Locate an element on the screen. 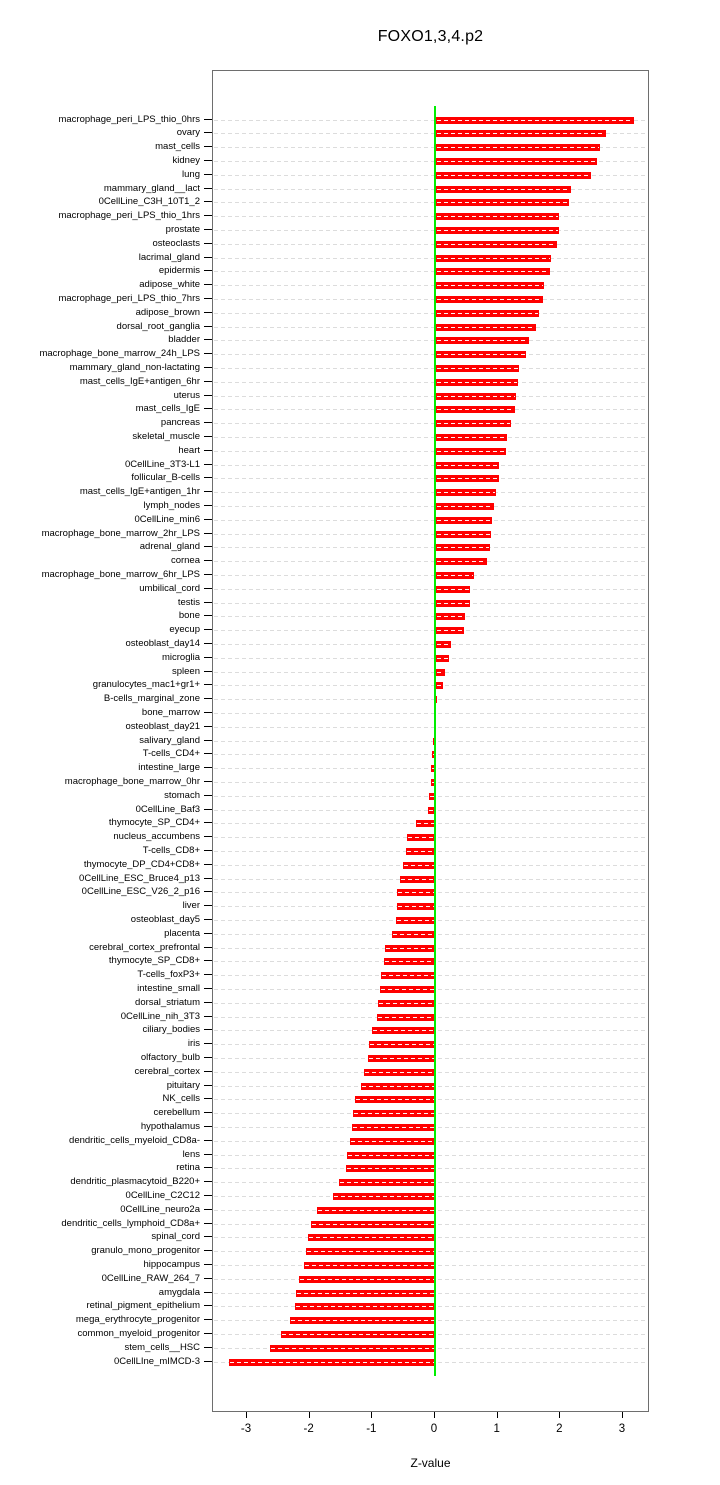 This screenshot has height=1485, width=720. category-label: common_myeloid_progenitor is located at coordinates (138, 1333).